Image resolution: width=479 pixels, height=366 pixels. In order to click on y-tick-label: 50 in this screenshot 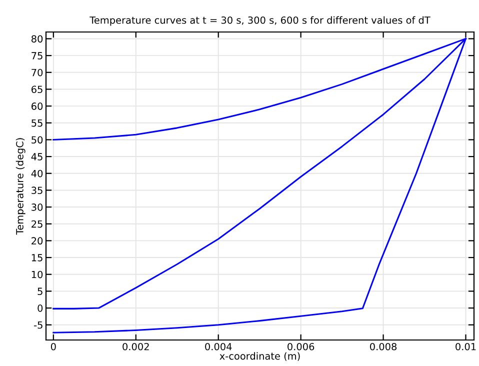, I will do `click(37, 140)`.